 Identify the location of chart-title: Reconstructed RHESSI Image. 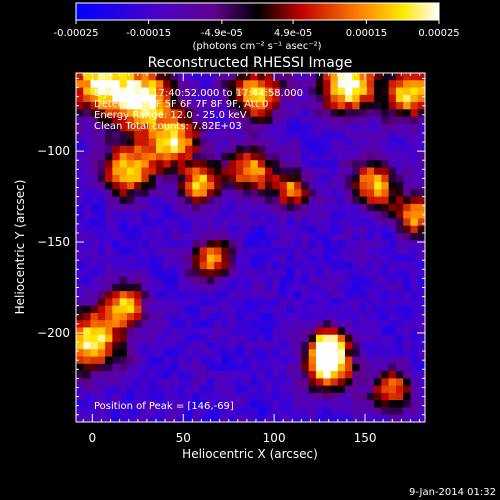
(250, 63).